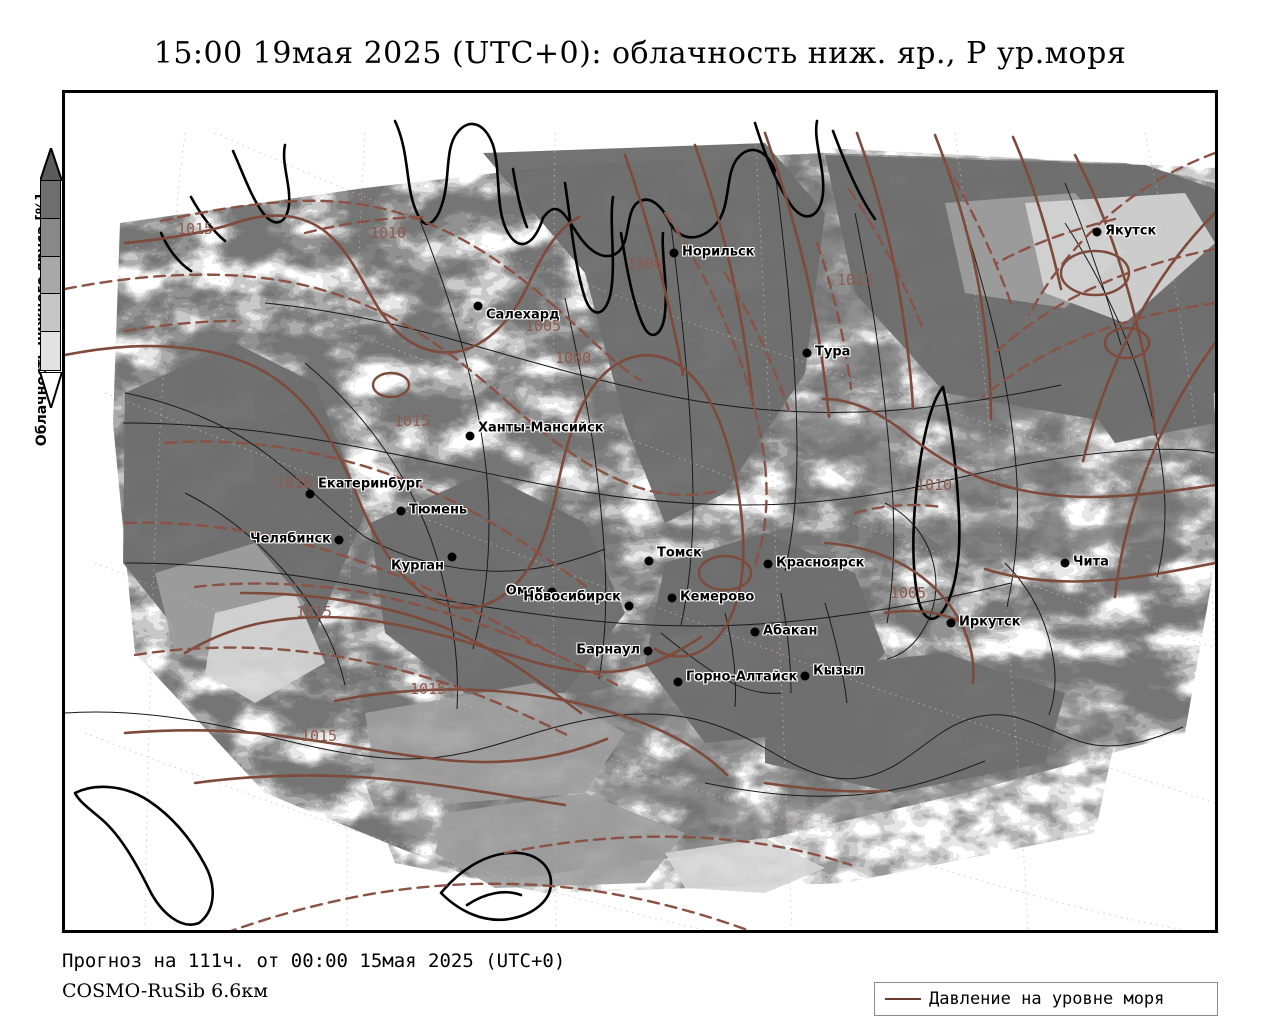 This screenshot has height=1024, width=1280. I want to click on city-label: Иркутск, so click(990, 622).